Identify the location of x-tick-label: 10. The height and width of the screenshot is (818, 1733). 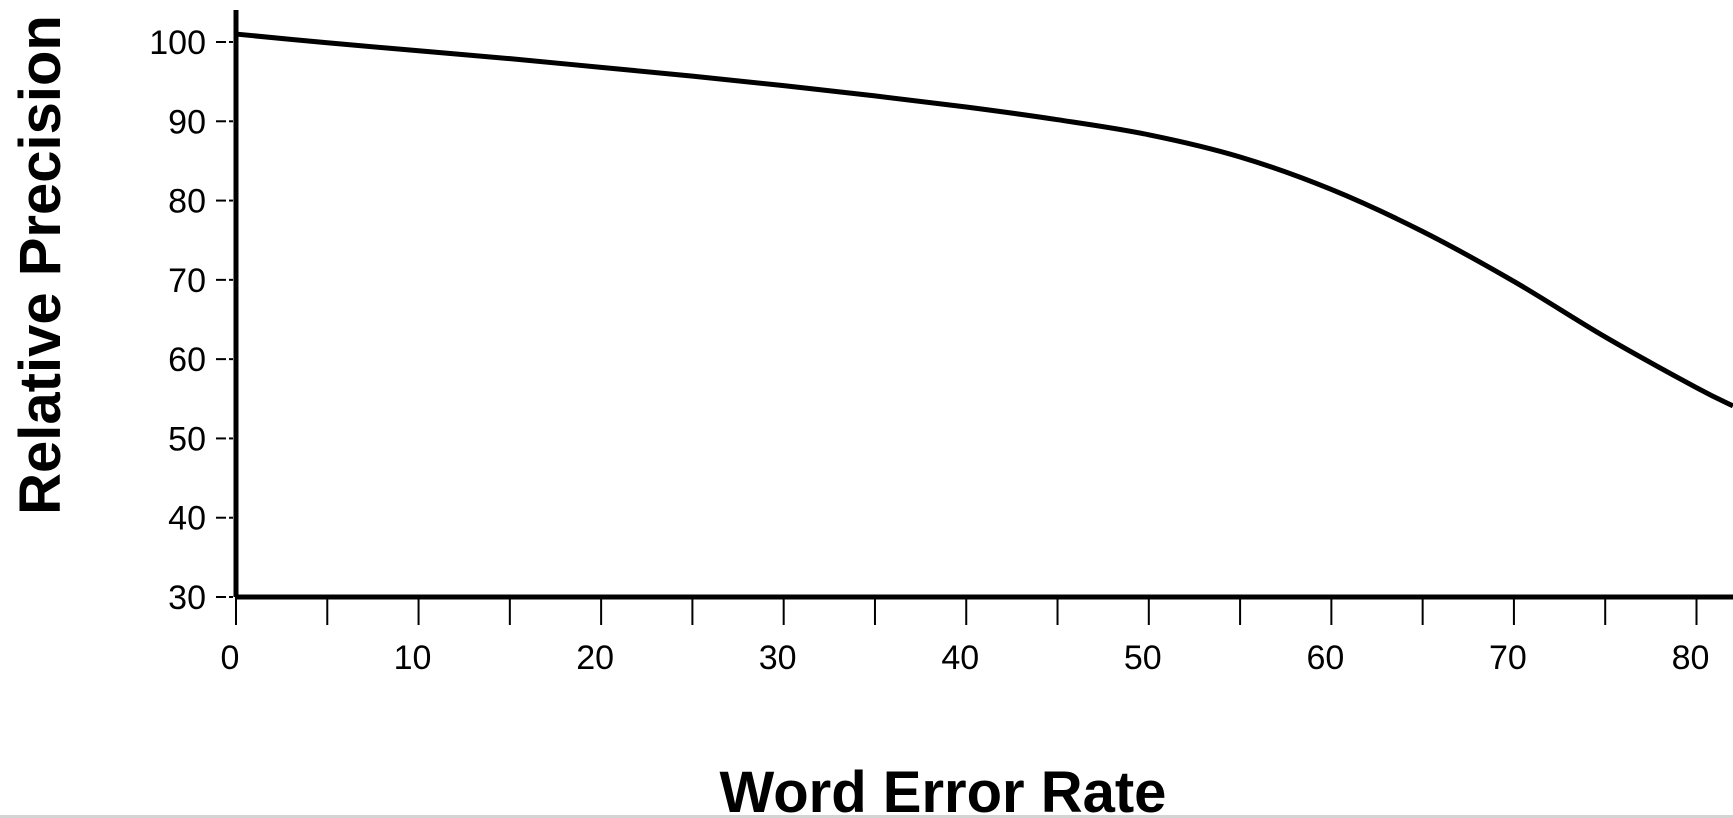
(413, 658).